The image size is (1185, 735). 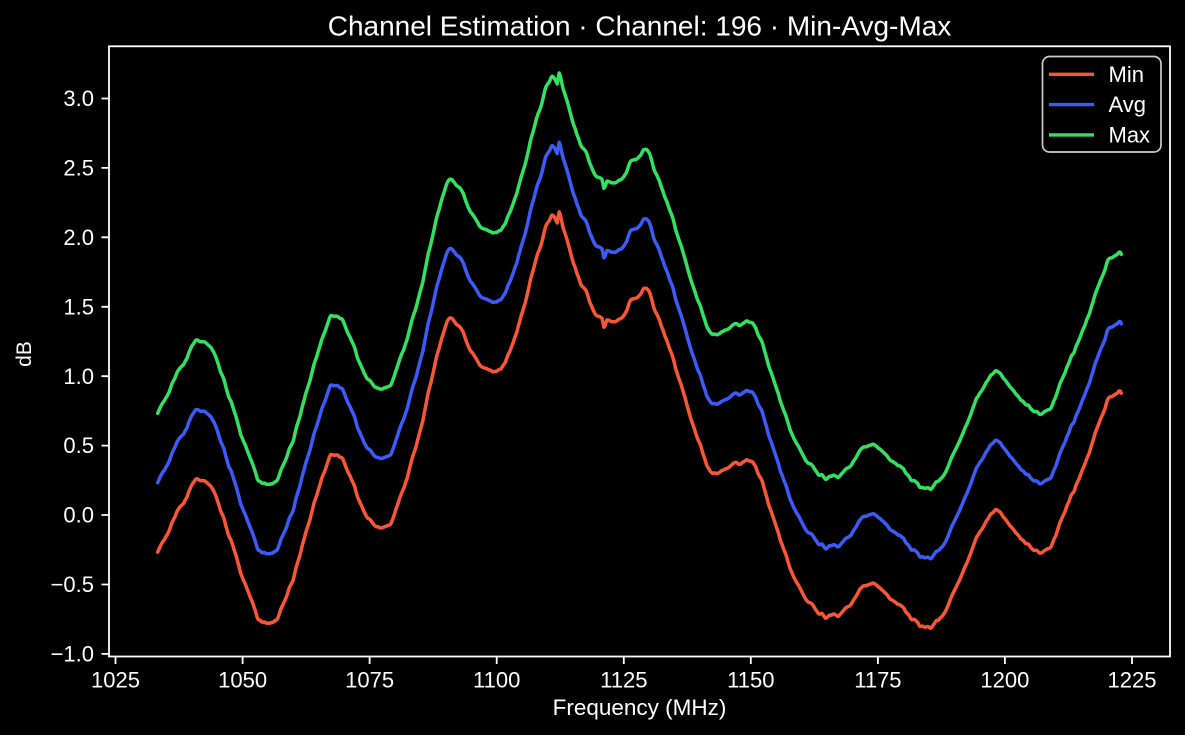 I want to click on svg-text: 1.5, so click(x=78, y=306).